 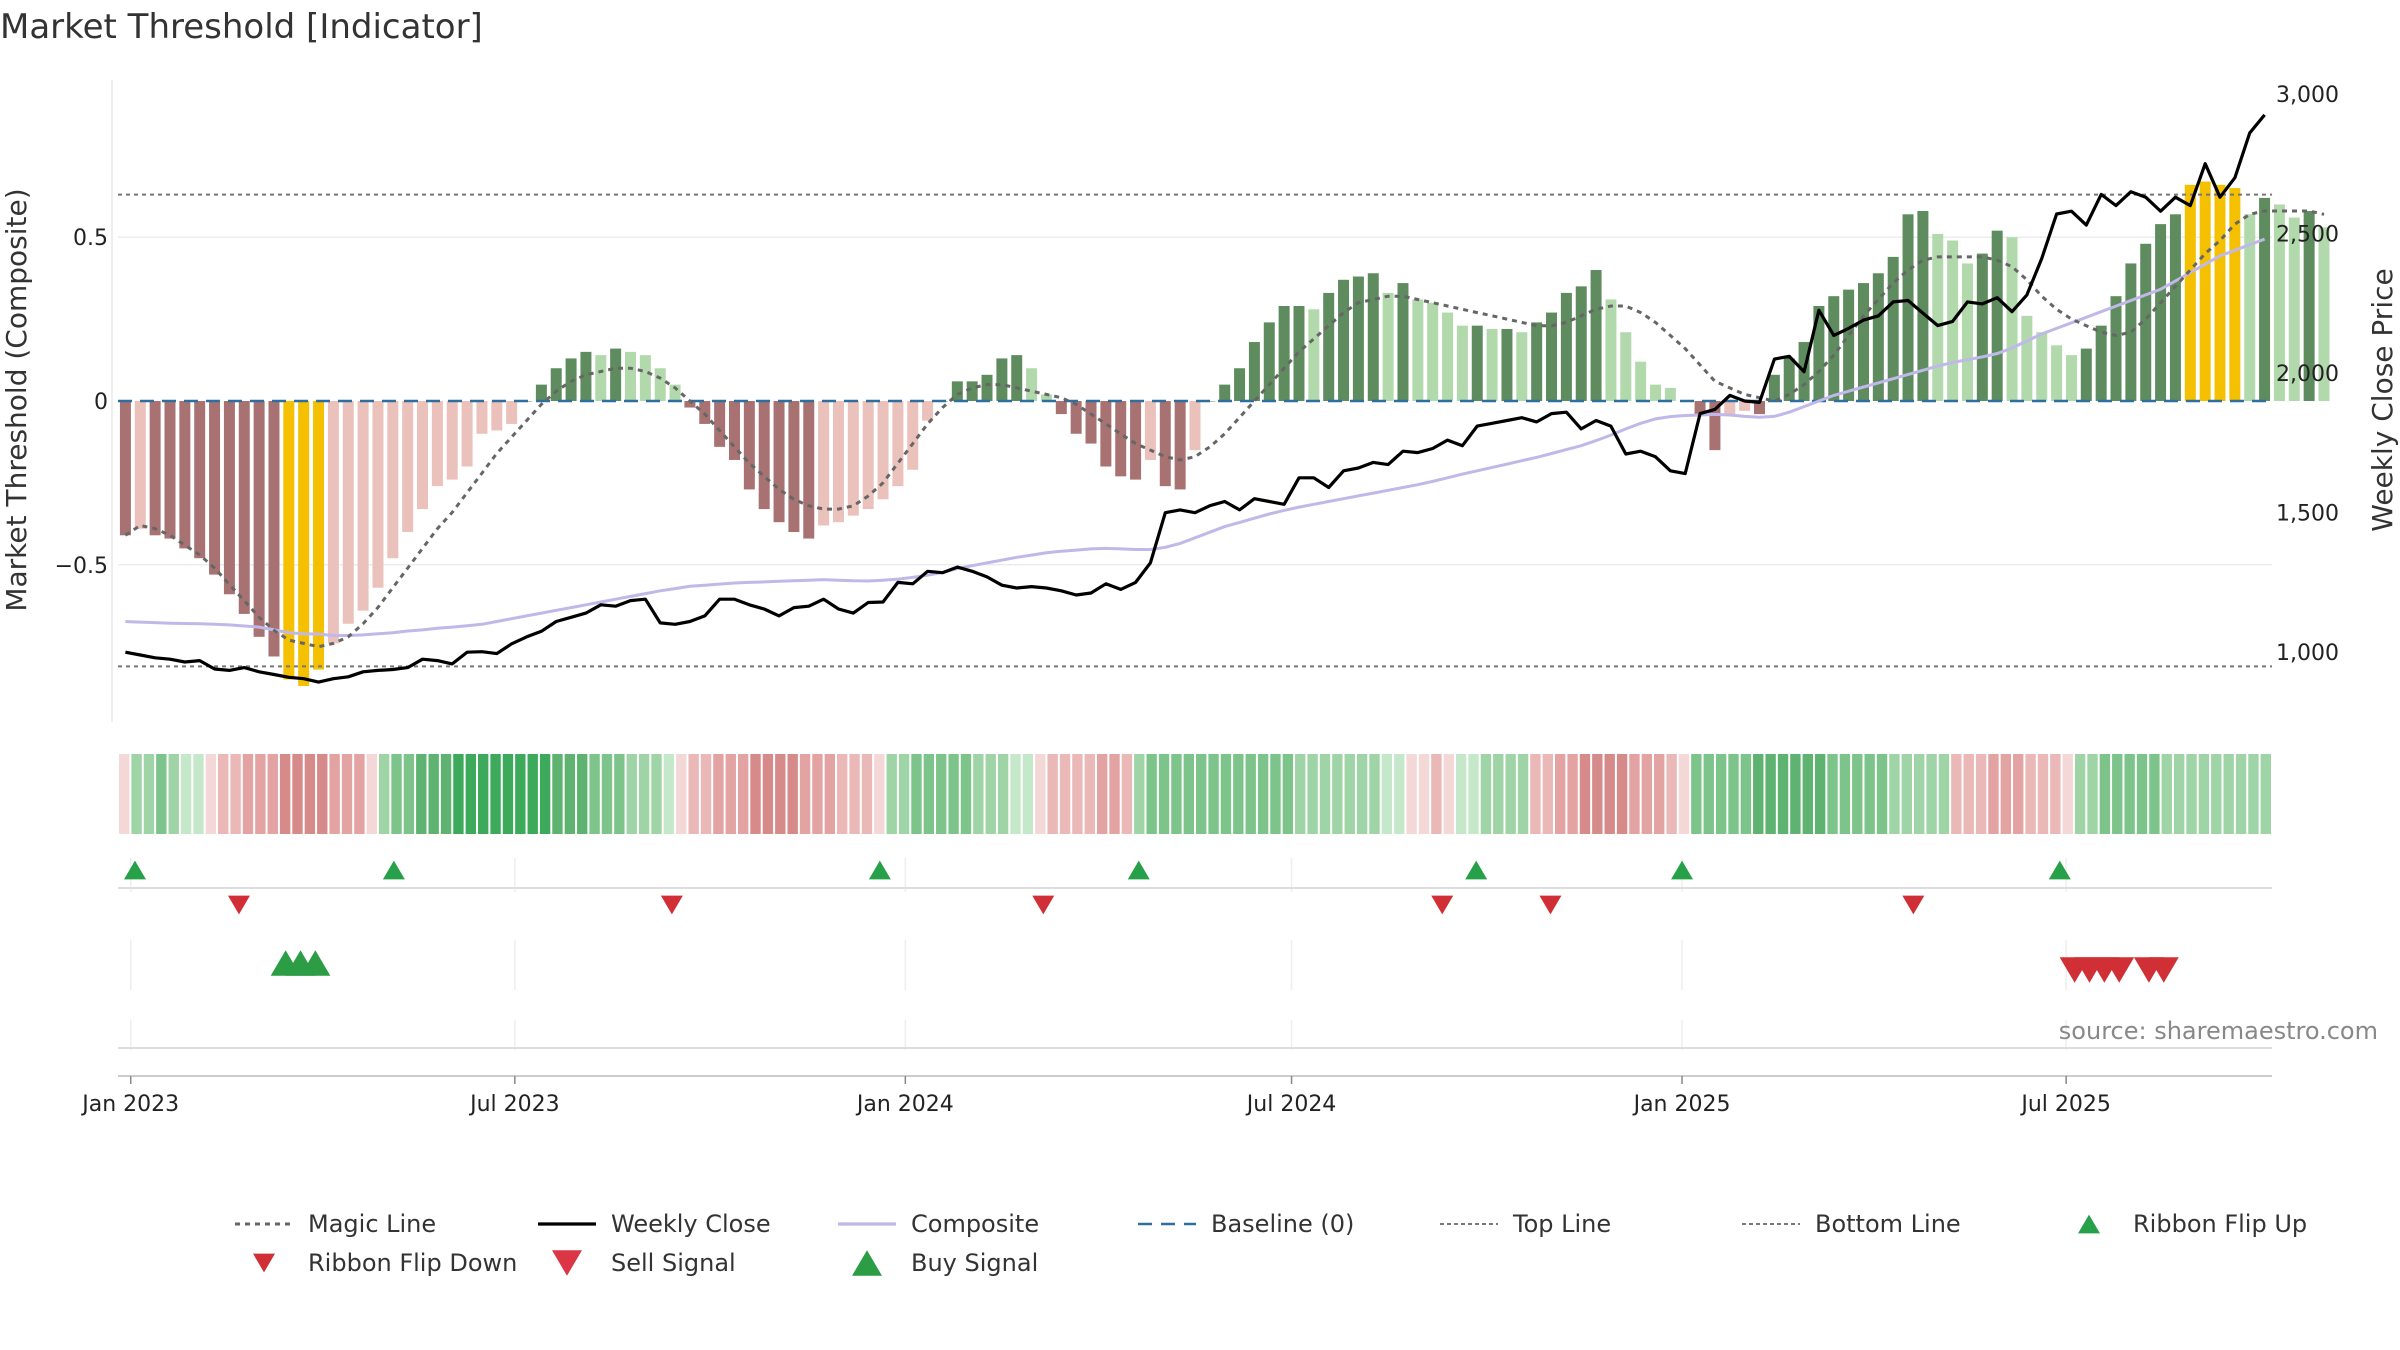 What do you see at coordinates (16, 399) in the screenshot?
I see `y-axis-left-title: Market Threshold (Composite)` at bounding box center [16, 399].